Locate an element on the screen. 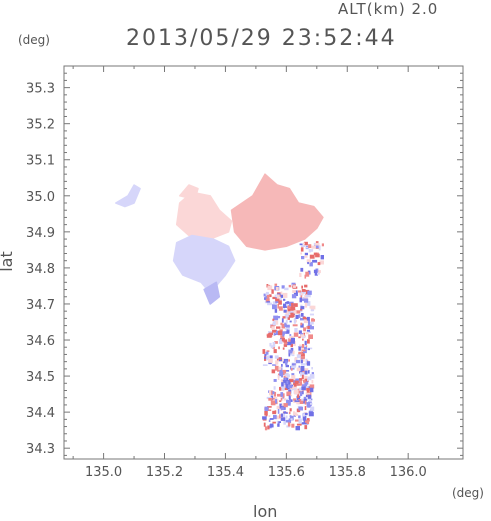 The width and height of the screenshot is (491, 521). x-tick-label: 135.4 is located at coordinates (225, 472).